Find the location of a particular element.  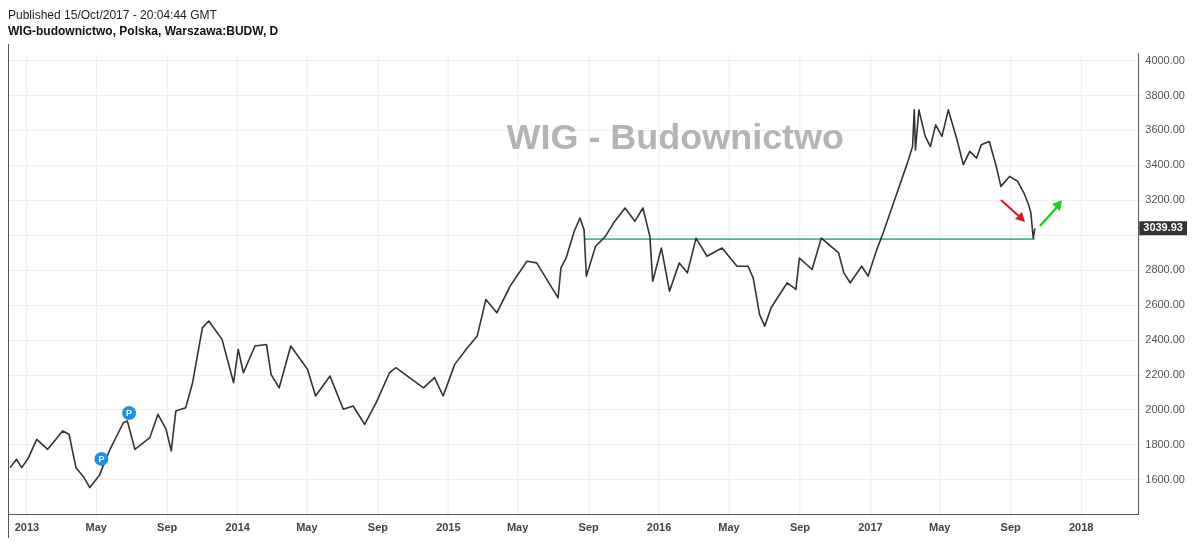

y-tick-label: 2200.00 is located at coordinates (1165, 374).